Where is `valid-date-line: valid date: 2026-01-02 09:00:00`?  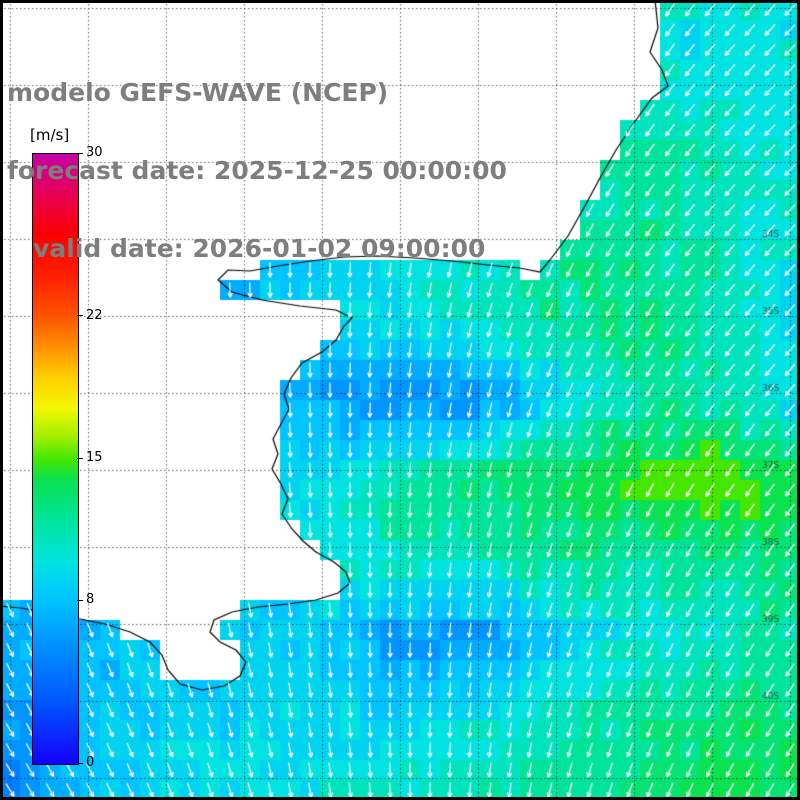 valid-date-line: valid date: 2026-01-02 09:00:00 is located at coordinates (246, 248).